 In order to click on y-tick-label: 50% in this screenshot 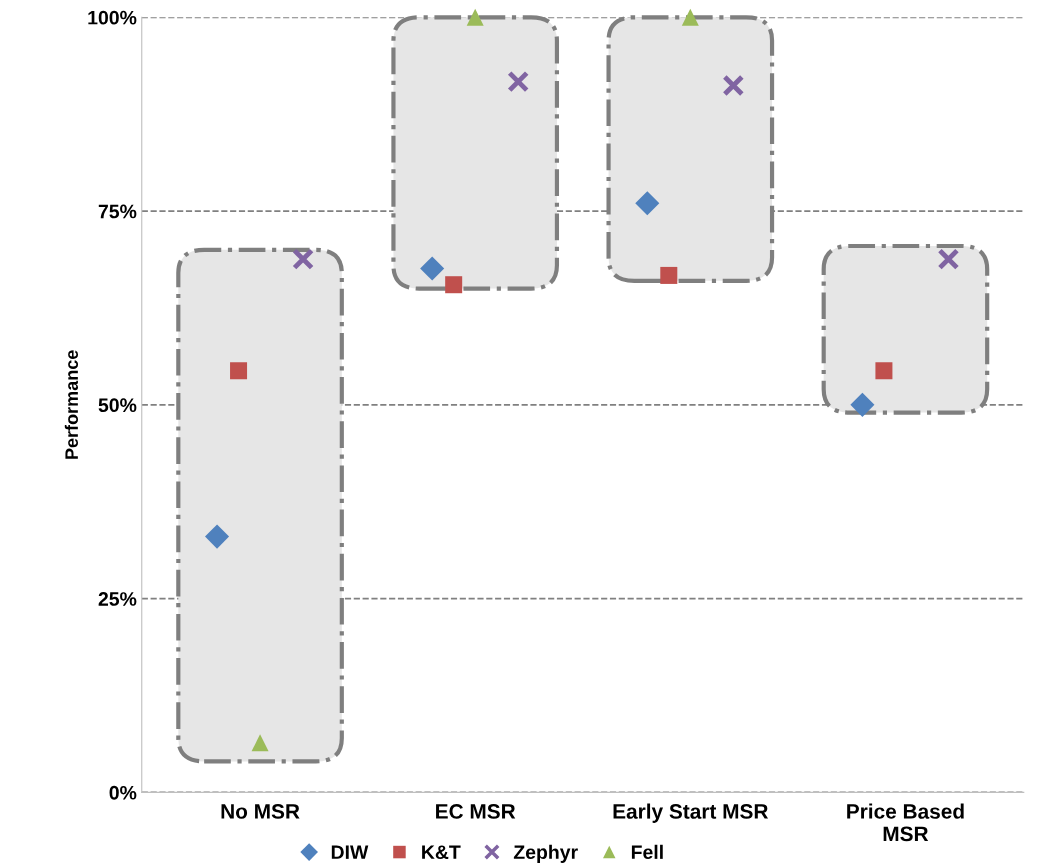, I will do `click(117, 405)`.